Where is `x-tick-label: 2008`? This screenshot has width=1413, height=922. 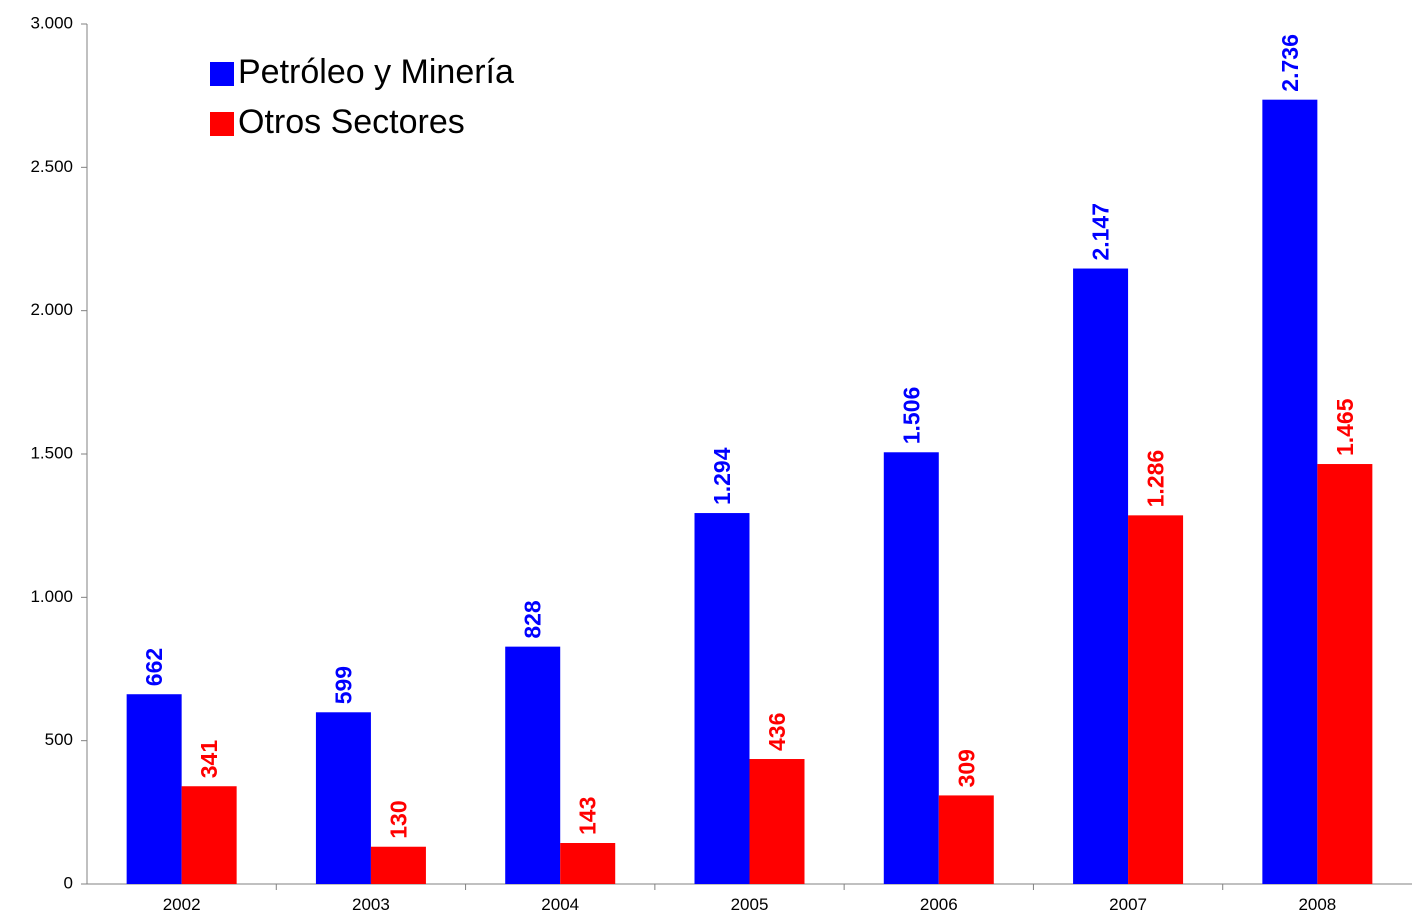 x-tick-label: 2008 is located at coordinates (1317, 904).